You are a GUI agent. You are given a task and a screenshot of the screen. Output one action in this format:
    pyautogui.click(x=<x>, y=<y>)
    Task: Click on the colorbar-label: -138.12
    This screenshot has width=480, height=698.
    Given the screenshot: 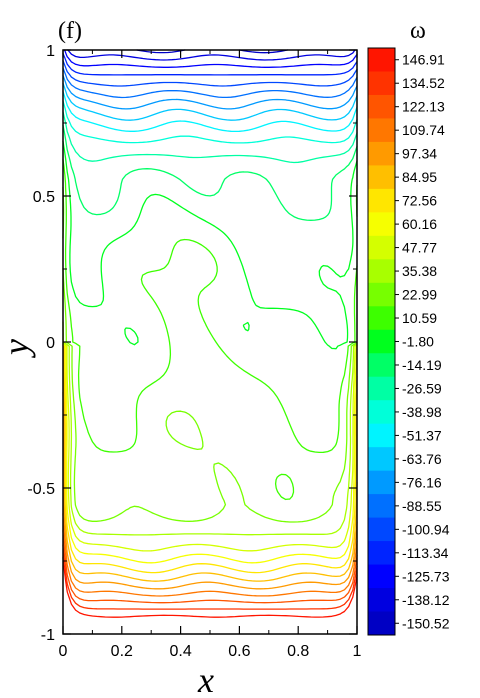 What is the action you would take?
    pyautogui.click(x=426, y=600)
    